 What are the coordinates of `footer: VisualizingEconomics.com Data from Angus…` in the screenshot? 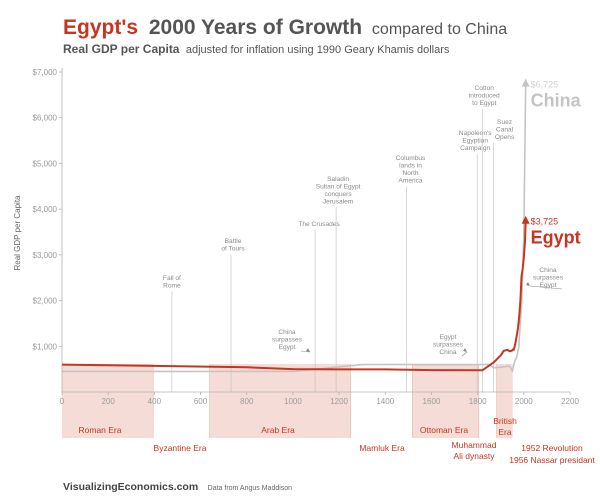 It's located at (177, 485).